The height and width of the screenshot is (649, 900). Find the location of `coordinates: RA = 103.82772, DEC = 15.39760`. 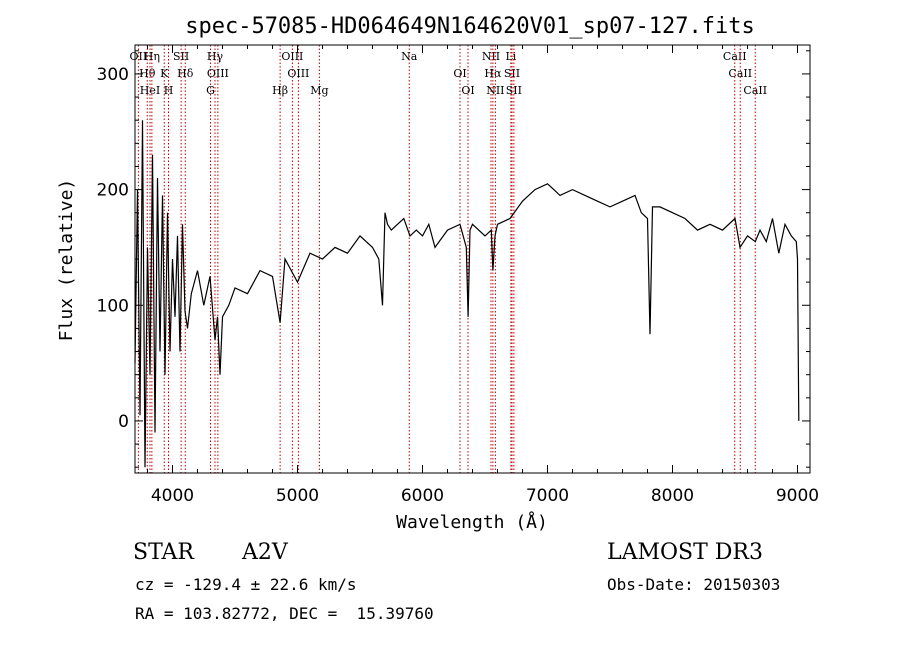

coordinates: RA = 103.82772, DEC = 15.39760 is located at coordinates (284, 613).